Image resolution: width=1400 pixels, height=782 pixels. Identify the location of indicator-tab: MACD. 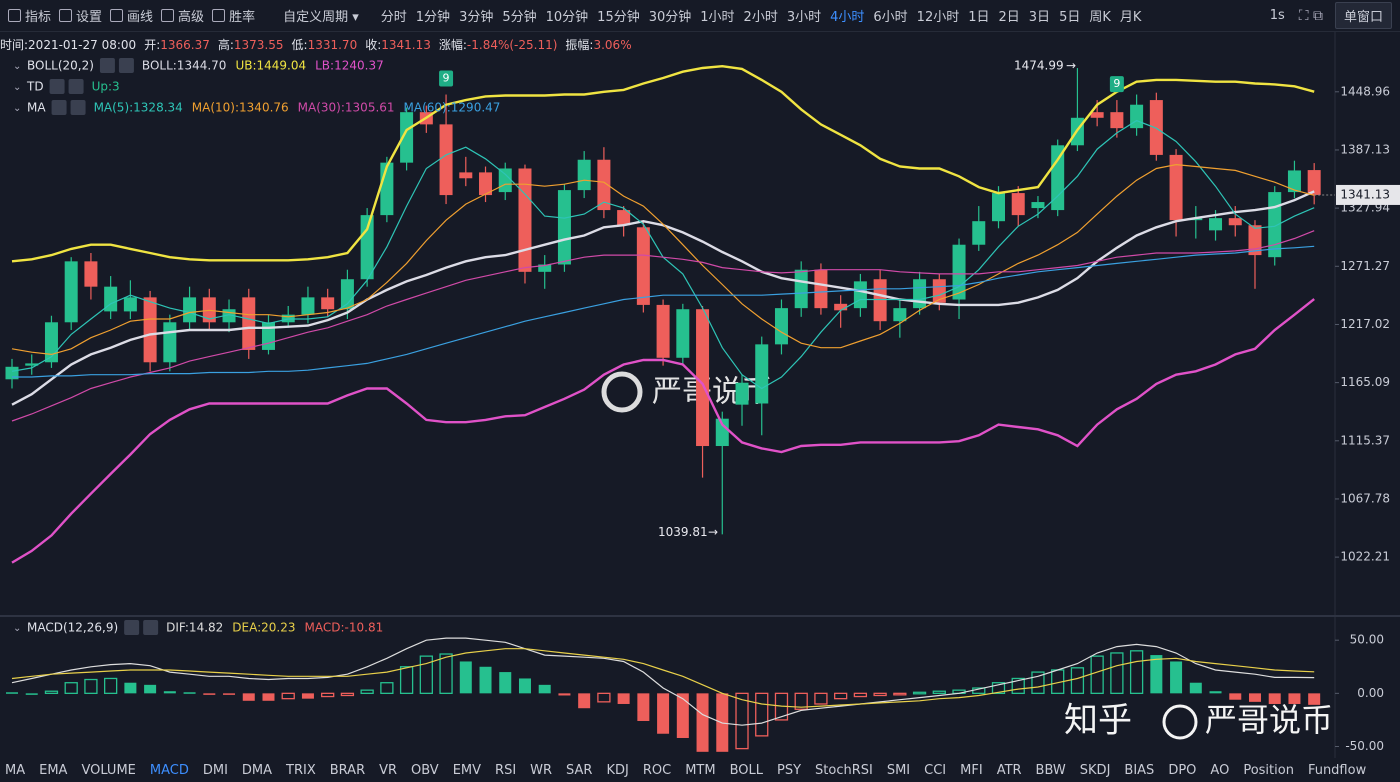
(169, 770).